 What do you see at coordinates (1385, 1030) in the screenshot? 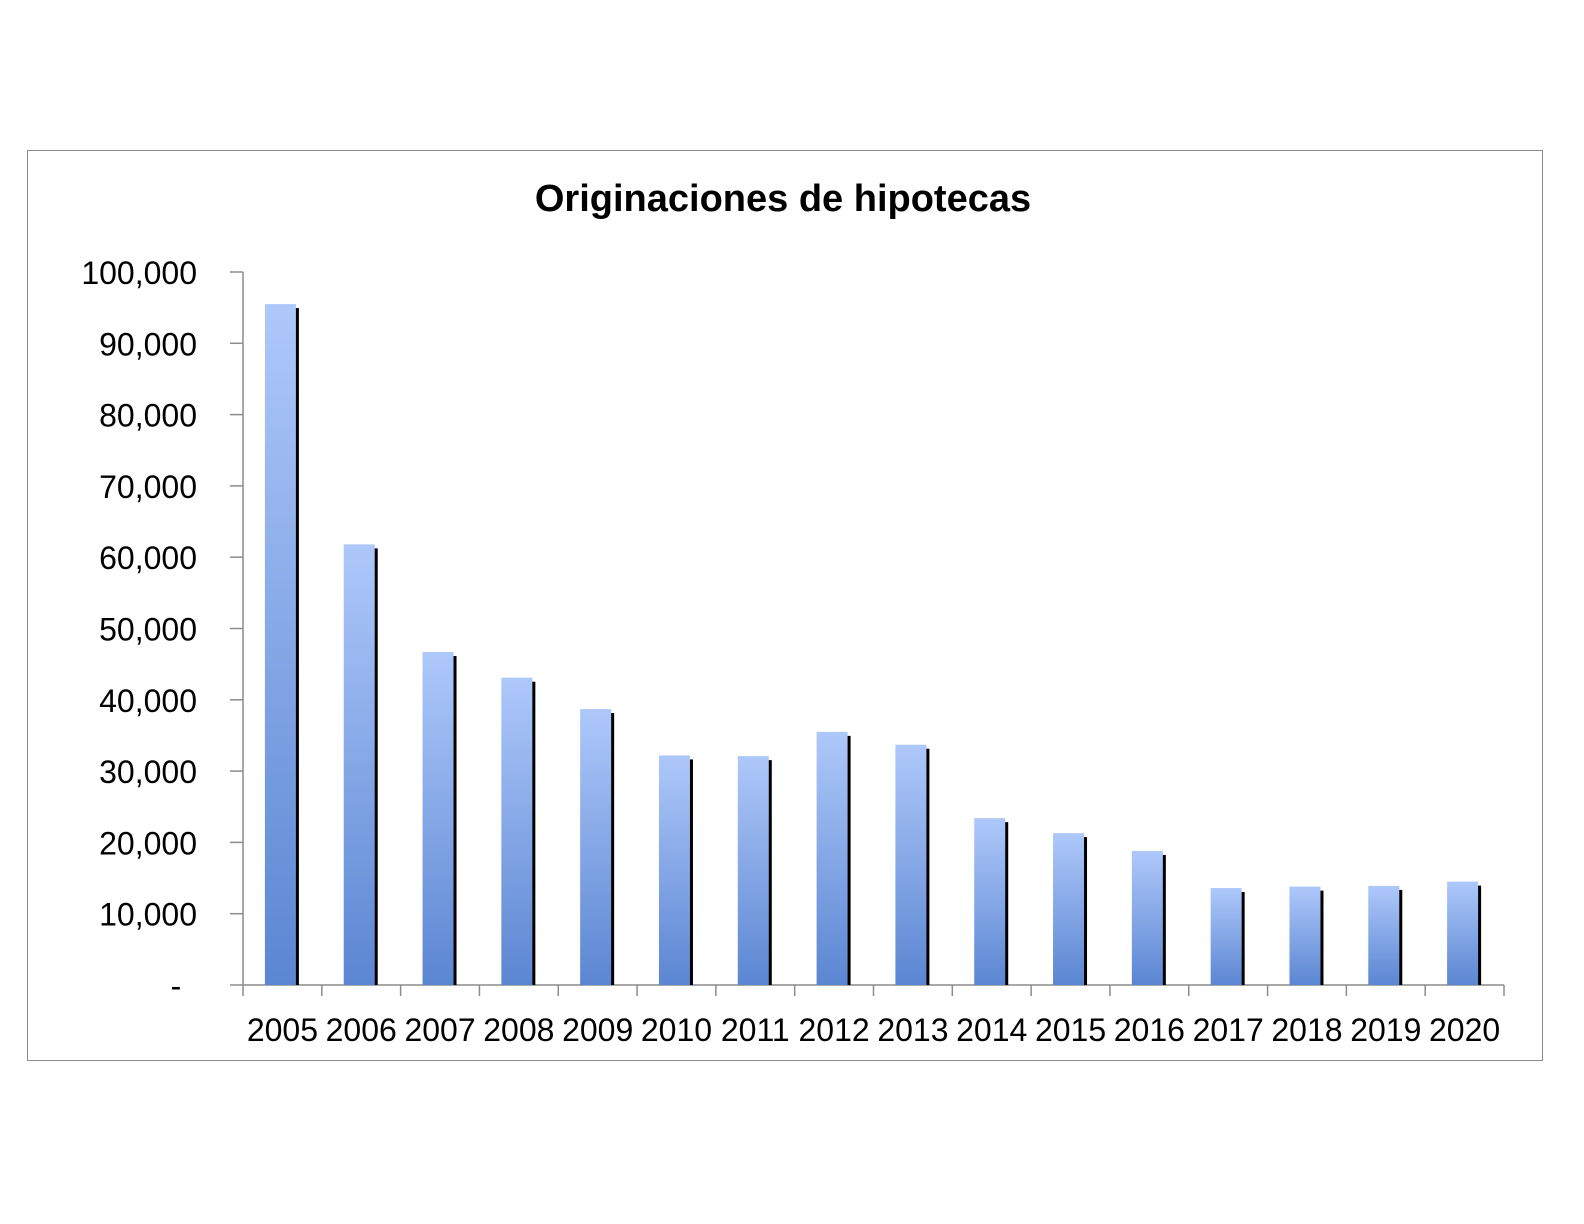
I see `x-tick-label: 2019` at bounding box center [1385, 1030].